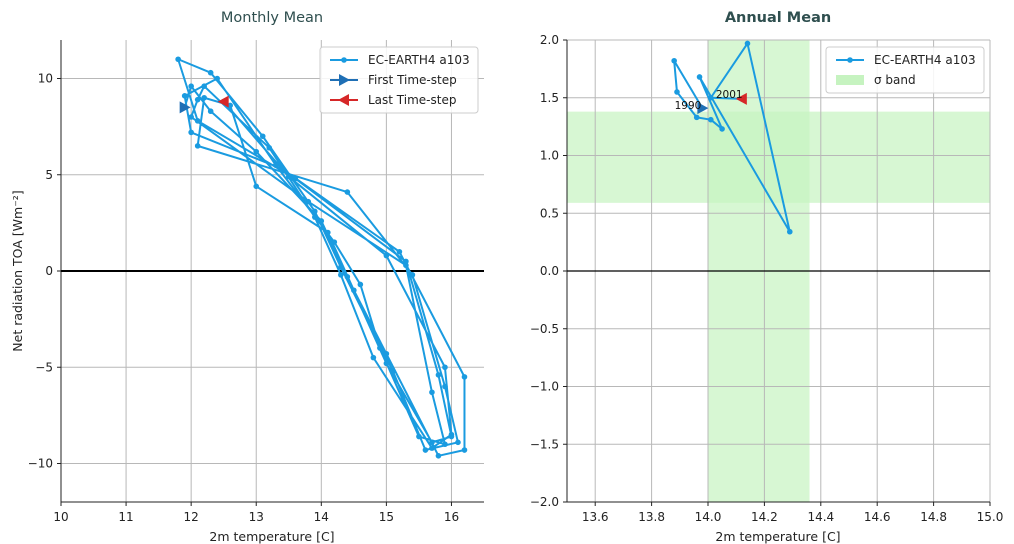  What do you see at coordinates (549, 271) in the screenshot?
I see `annual-ytick-label: 0.0` at bounding box center [549, 271].